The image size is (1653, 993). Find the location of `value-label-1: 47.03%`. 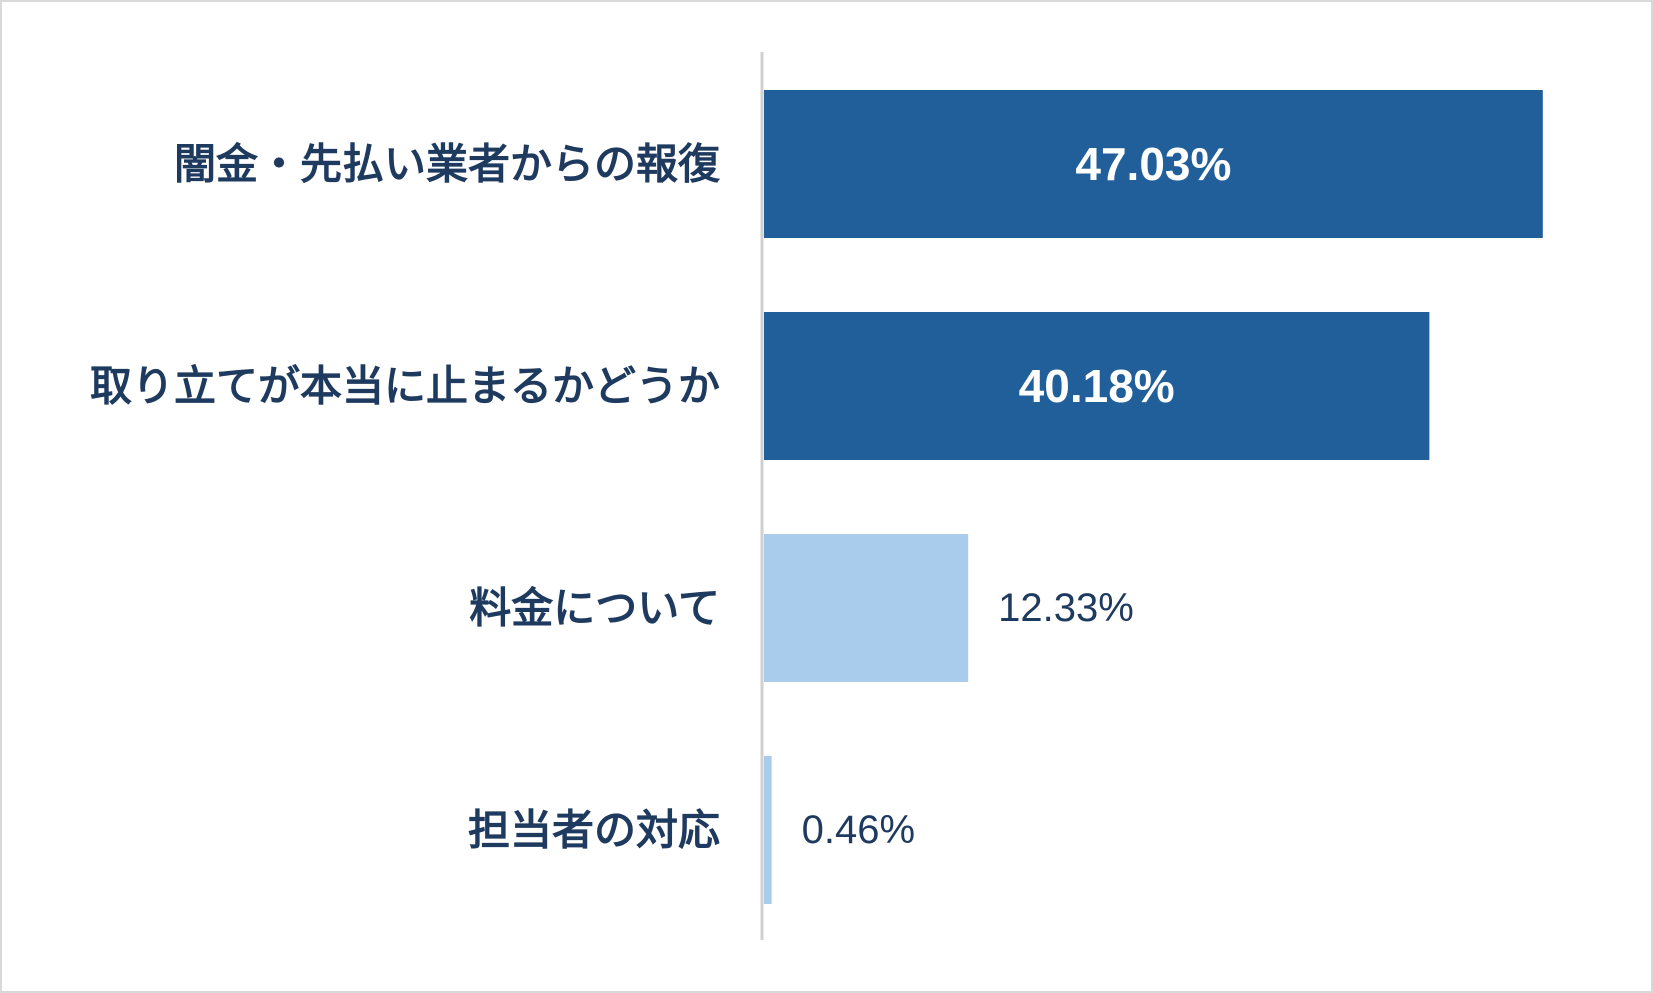

value-label-1: 47.03% is located at coordinates (1153, 164).